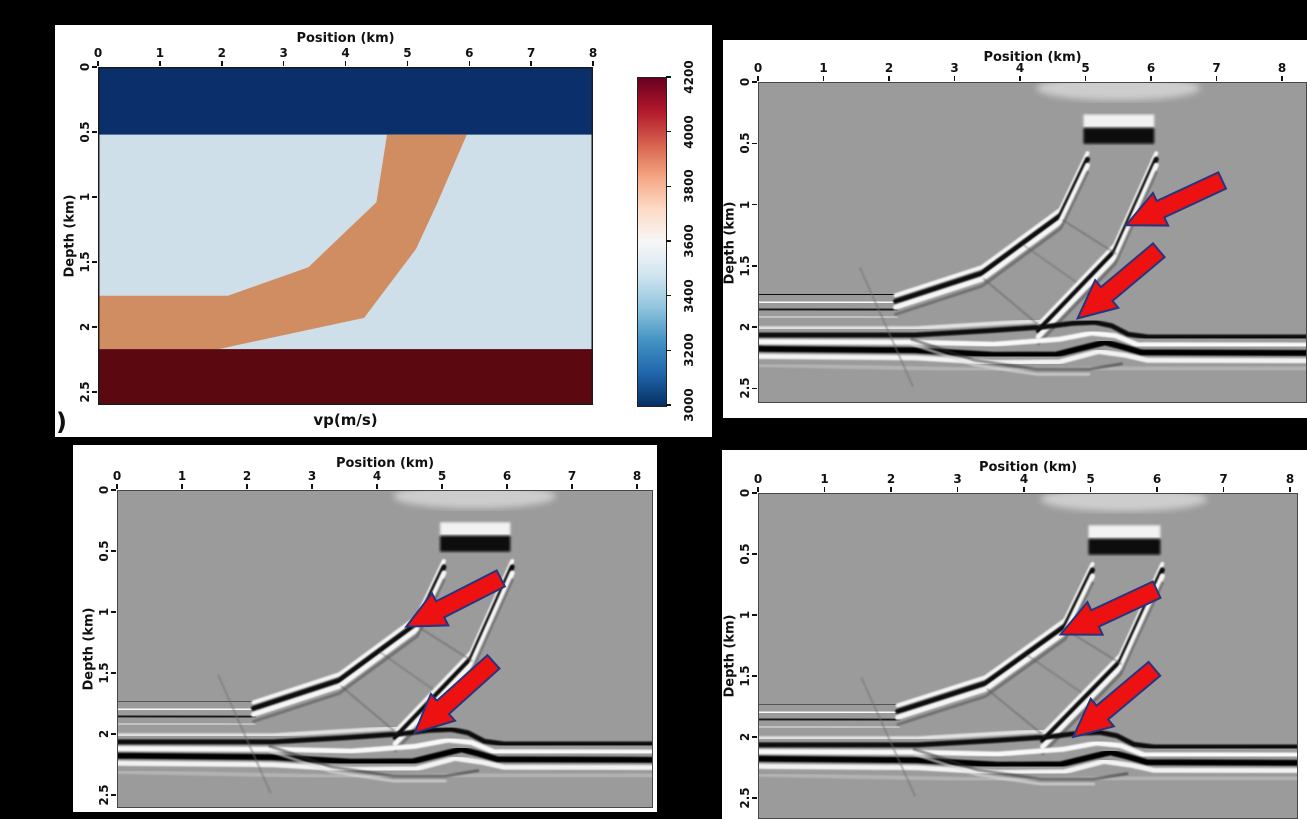 The image size is (1307, 819). I want to click on dipping-channel-layer, so click(282, 242).